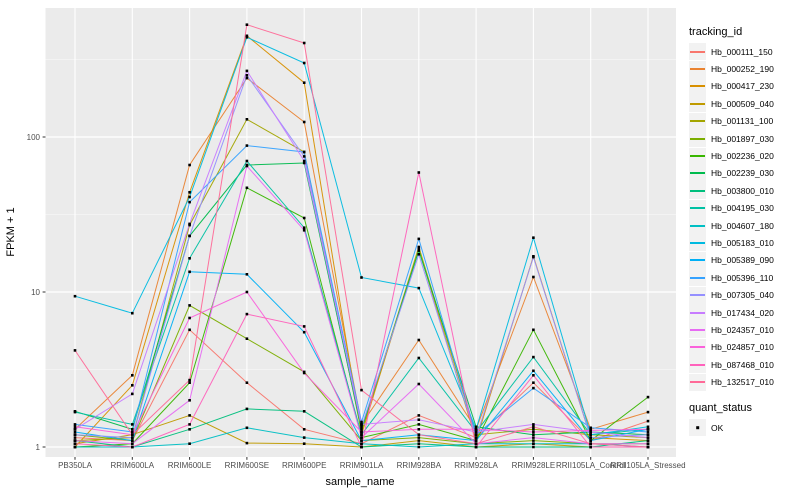  I want to click on x-tick-label: RRIM600SE, so click(247, 465).